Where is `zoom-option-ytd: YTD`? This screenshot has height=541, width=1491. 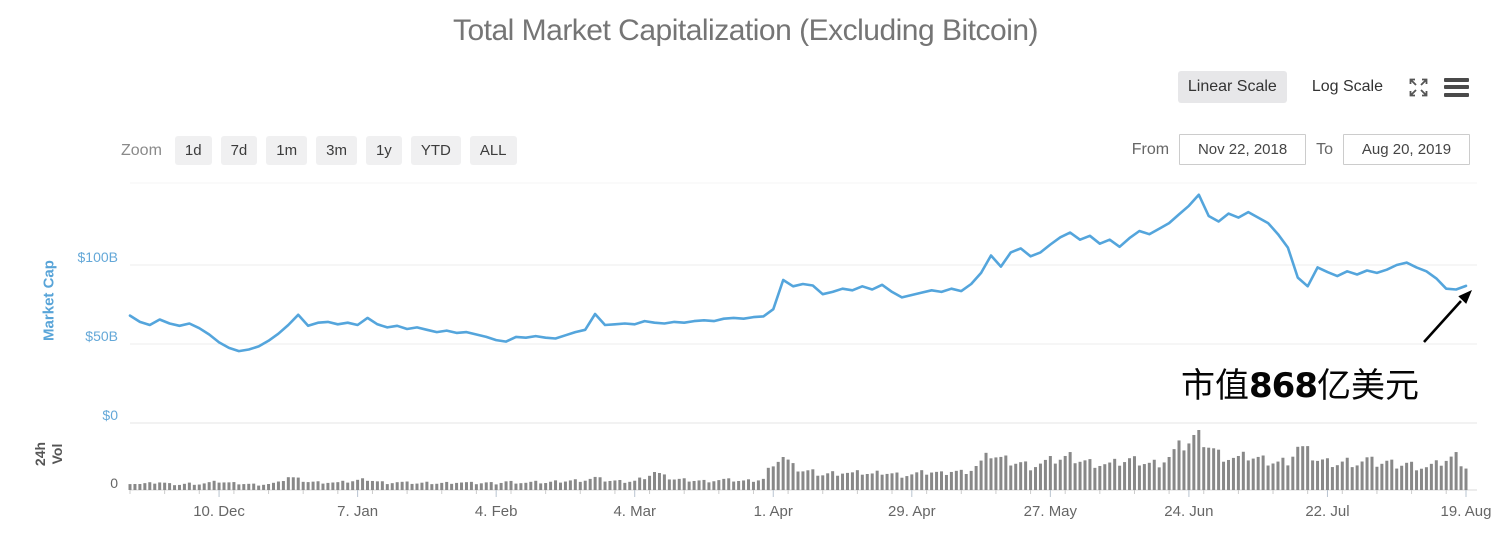 zoom-option-ytd: YTD is located at coordinates (435, 150).